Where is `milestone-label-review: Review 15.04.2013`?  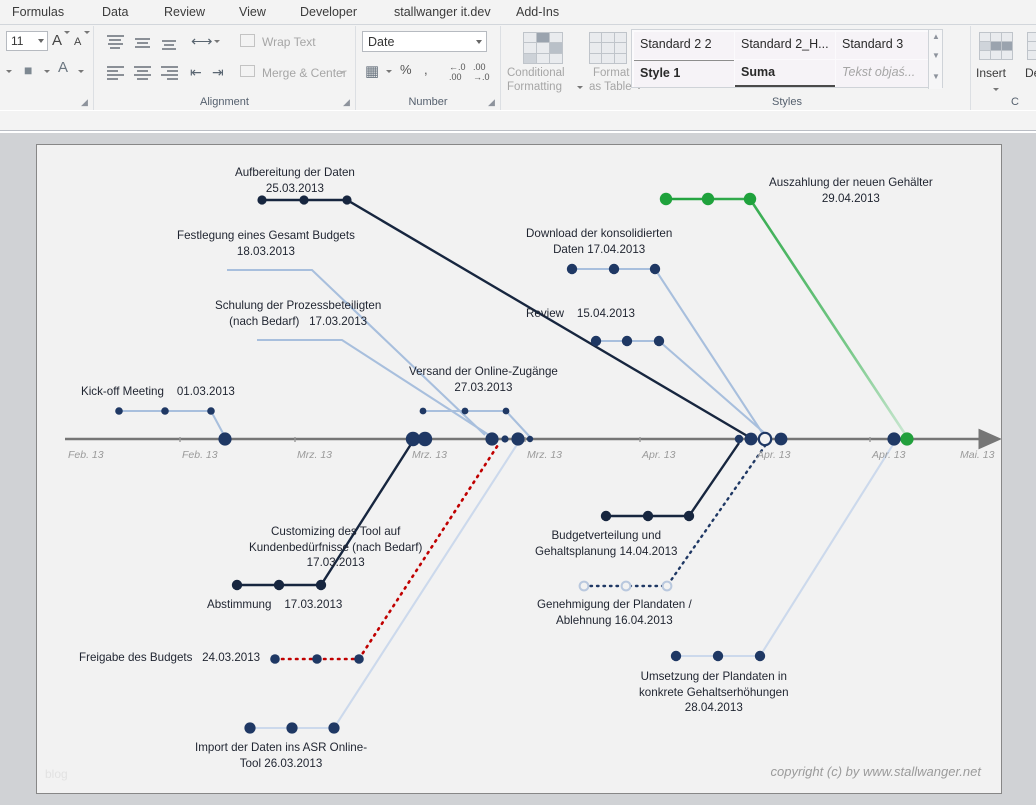
milestone-label-review: Review 15.04.2013 is located at coordinates (580, 314).